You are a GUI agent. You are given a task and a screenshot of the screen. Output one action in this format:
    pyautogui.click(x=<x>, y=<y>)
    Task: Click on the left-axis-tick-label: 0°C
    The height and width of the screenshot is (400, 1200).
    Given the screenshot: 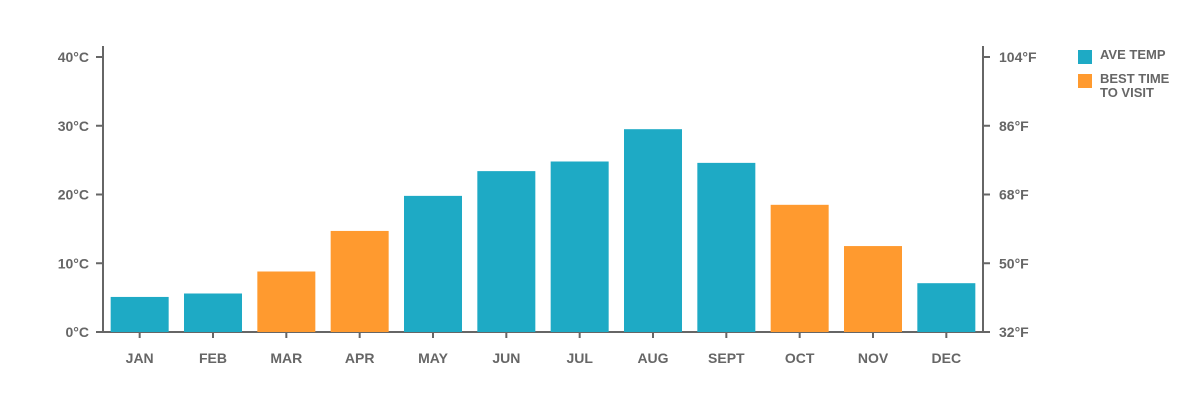 What is the action you would take?
    pyautogui.click(x=78, y=332)
    